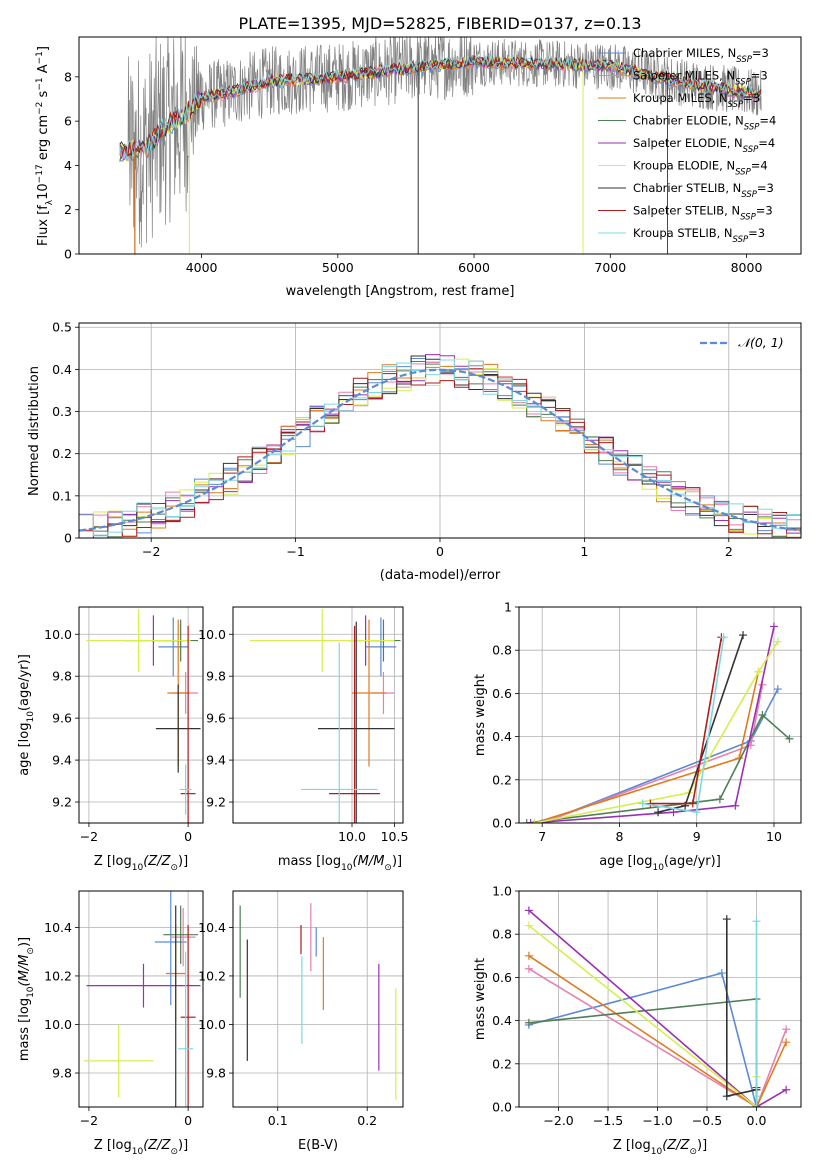 This screenshot has height=1170, width=819. I want to click on y-axis-label: mass [log10(M/M⊙)], so click(26, 999).